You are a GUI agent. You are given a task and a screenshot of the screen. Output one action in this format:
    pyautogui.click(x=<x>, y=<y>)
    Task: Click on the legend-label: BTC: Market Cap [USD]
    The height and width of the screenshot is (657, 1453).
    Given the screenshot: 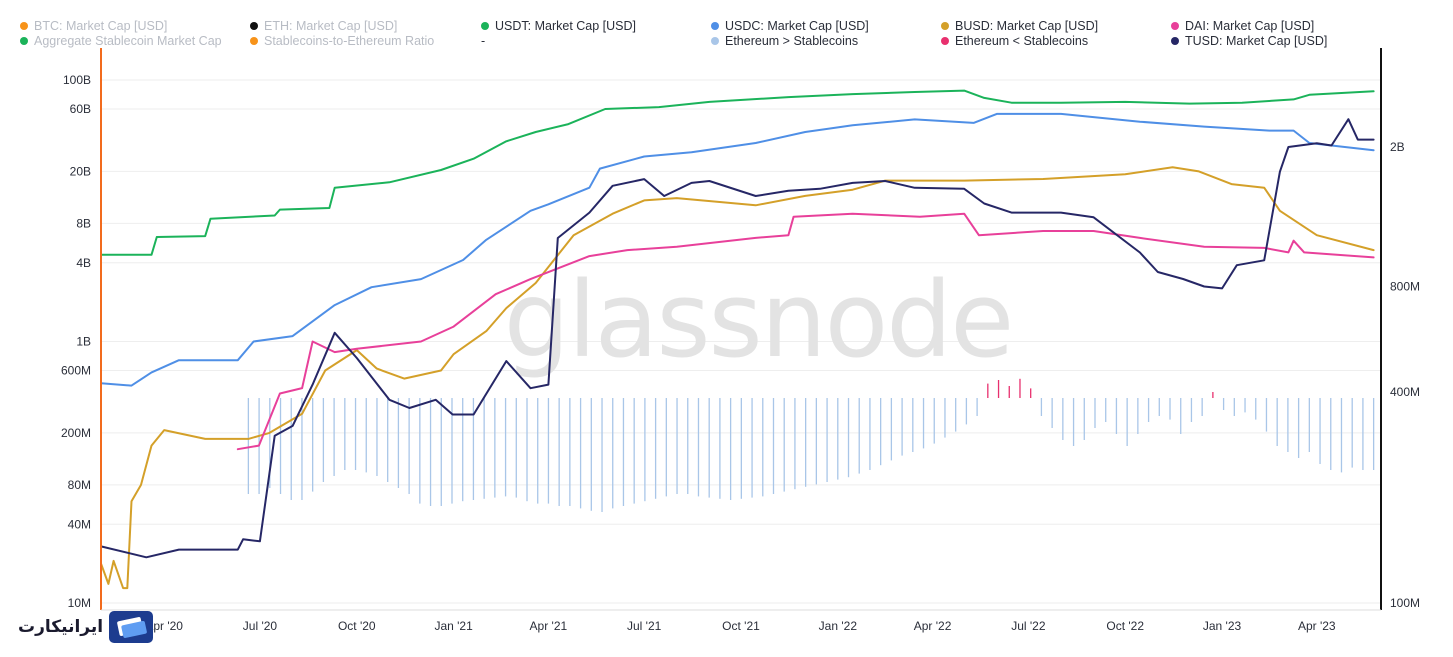 What is the action you would take?
    pyautogui.click(x=101, y=26)
    